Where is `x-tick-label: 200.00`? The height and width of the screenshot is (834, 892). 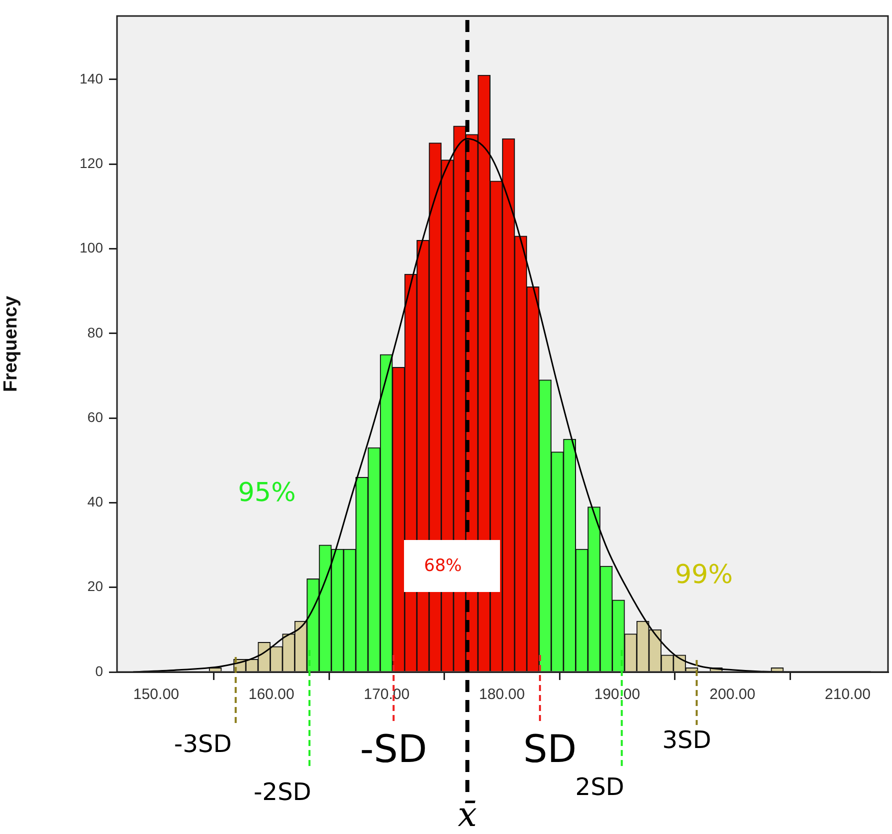 x-tick-label: 200.00 is located at coordinates (732, 695).